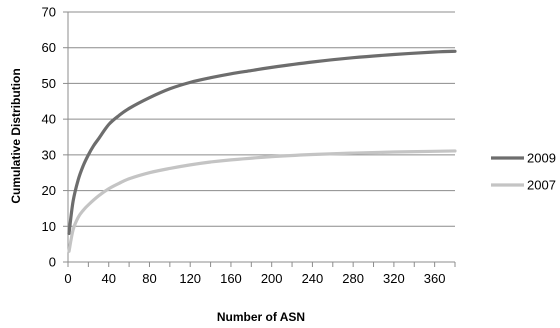  What do you see at coordinates (394, 278) in the screenshot?
I see `x-tick-label: 320` at bounding box center [394, 278].